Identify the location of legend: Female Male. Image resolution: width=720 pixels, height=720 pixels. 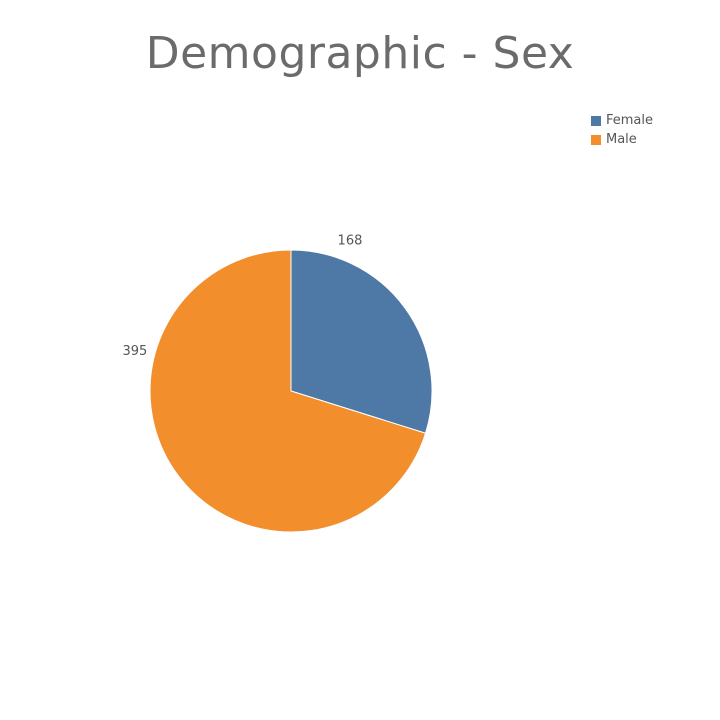
(622, 130).